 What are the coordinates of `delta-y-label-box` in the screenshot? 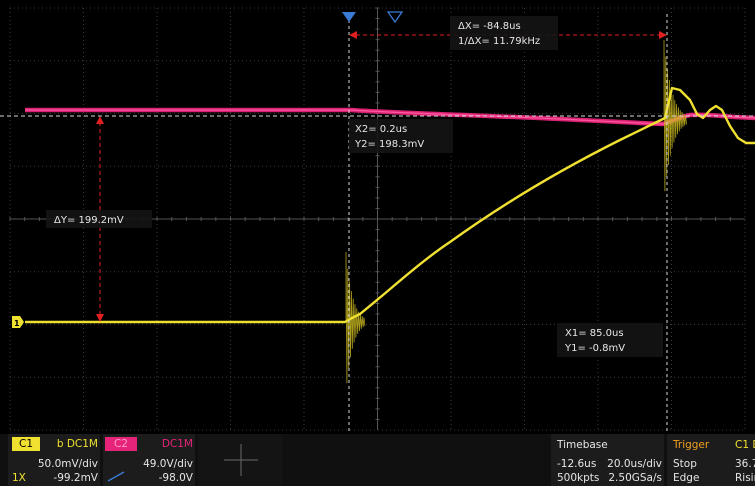 It's located at (99, 219).